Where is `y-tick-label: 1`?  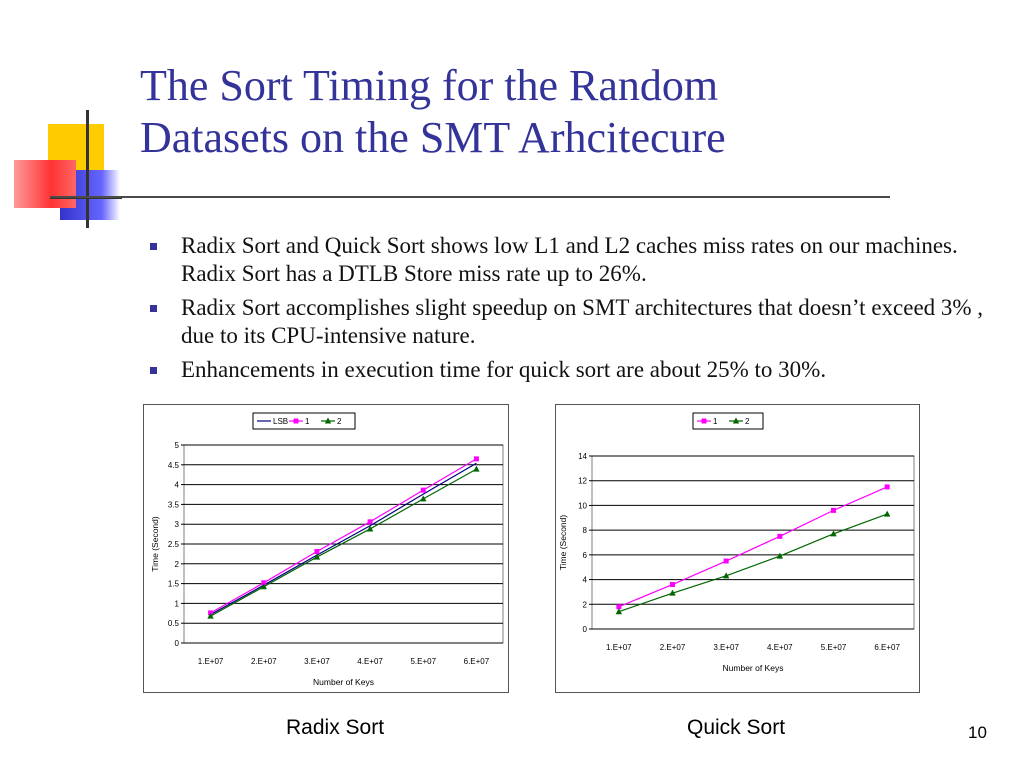
y-tick-label: 1 is located at coordinates (177, 603).